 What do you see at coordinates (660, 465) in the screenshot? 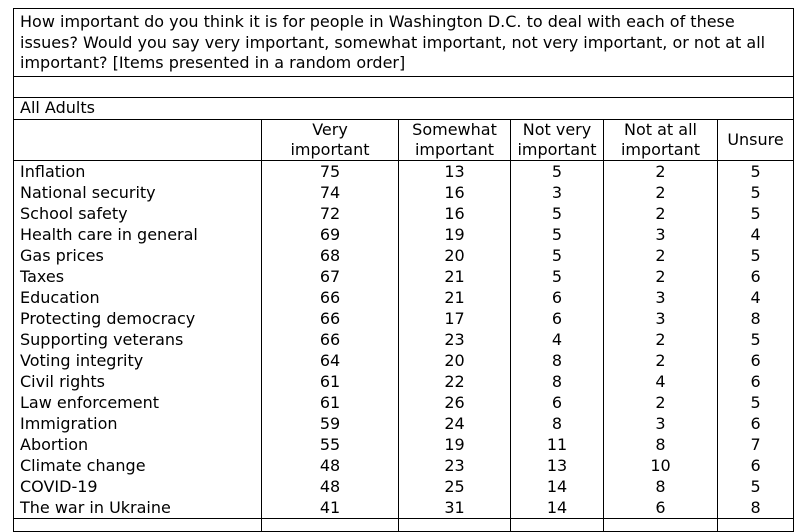
I see `table-cell: 10` at bounding box center [660, 465].